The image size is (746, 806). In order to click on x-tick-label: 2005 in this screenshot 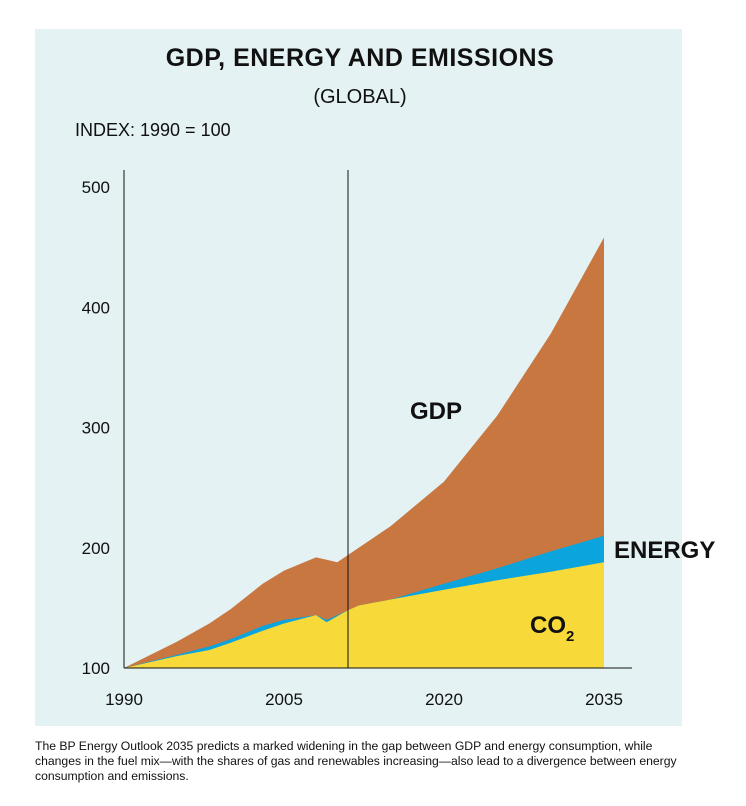, I will do `click(284, 699)`.